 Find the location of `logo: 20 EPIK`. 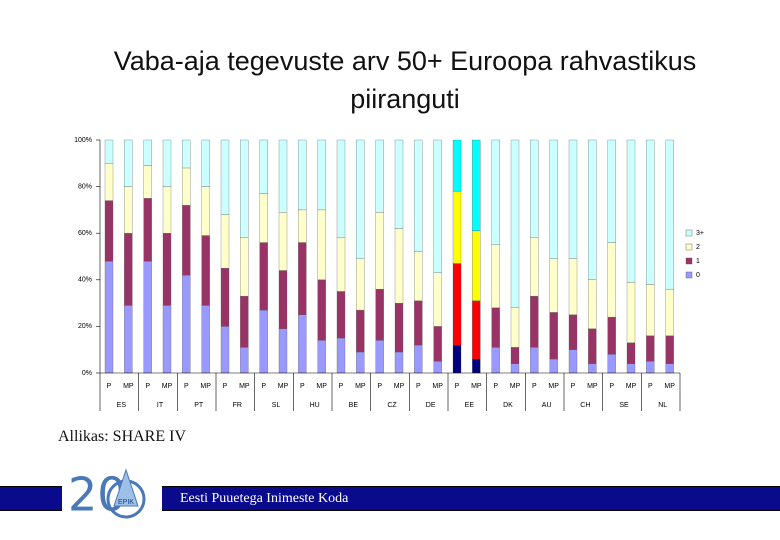

logo: 20 EPIK is located at coordinates (107, 495).